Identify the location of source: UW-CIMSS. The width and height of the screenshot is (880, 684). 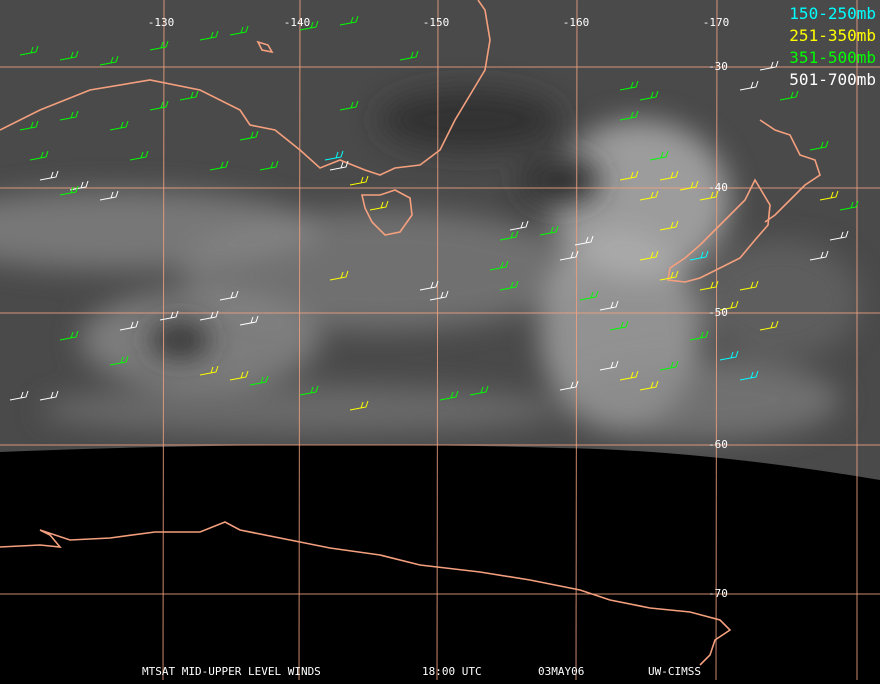
(674, 671).